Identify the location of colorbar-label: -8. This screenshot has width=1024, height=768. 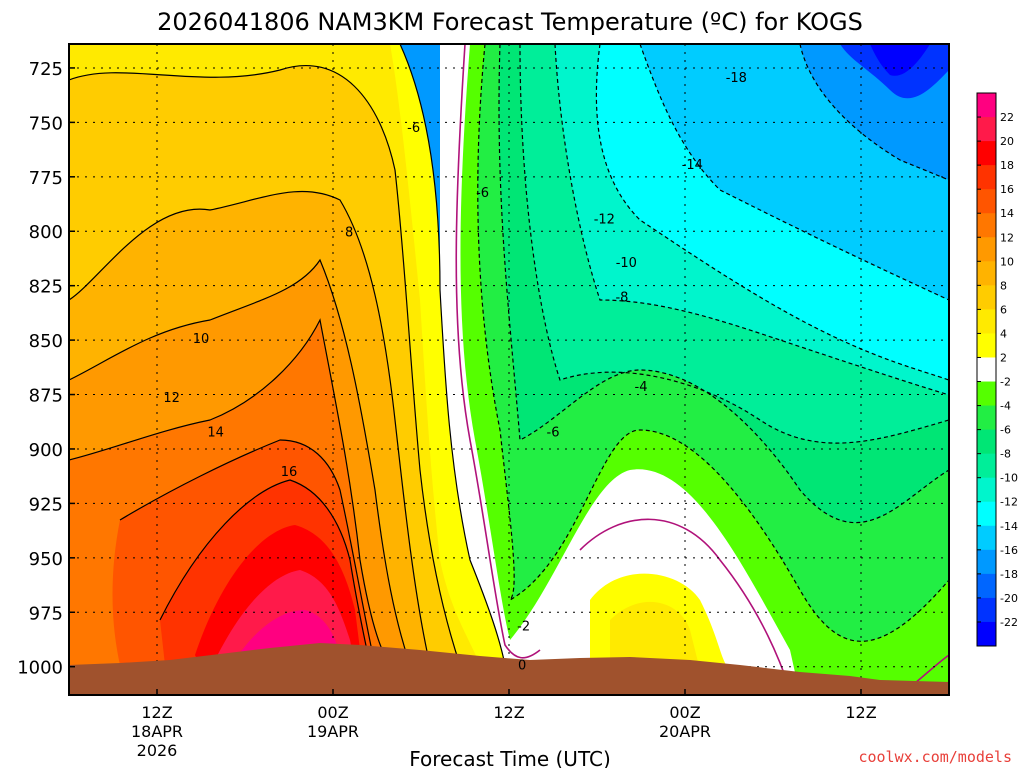
(1005, 454).